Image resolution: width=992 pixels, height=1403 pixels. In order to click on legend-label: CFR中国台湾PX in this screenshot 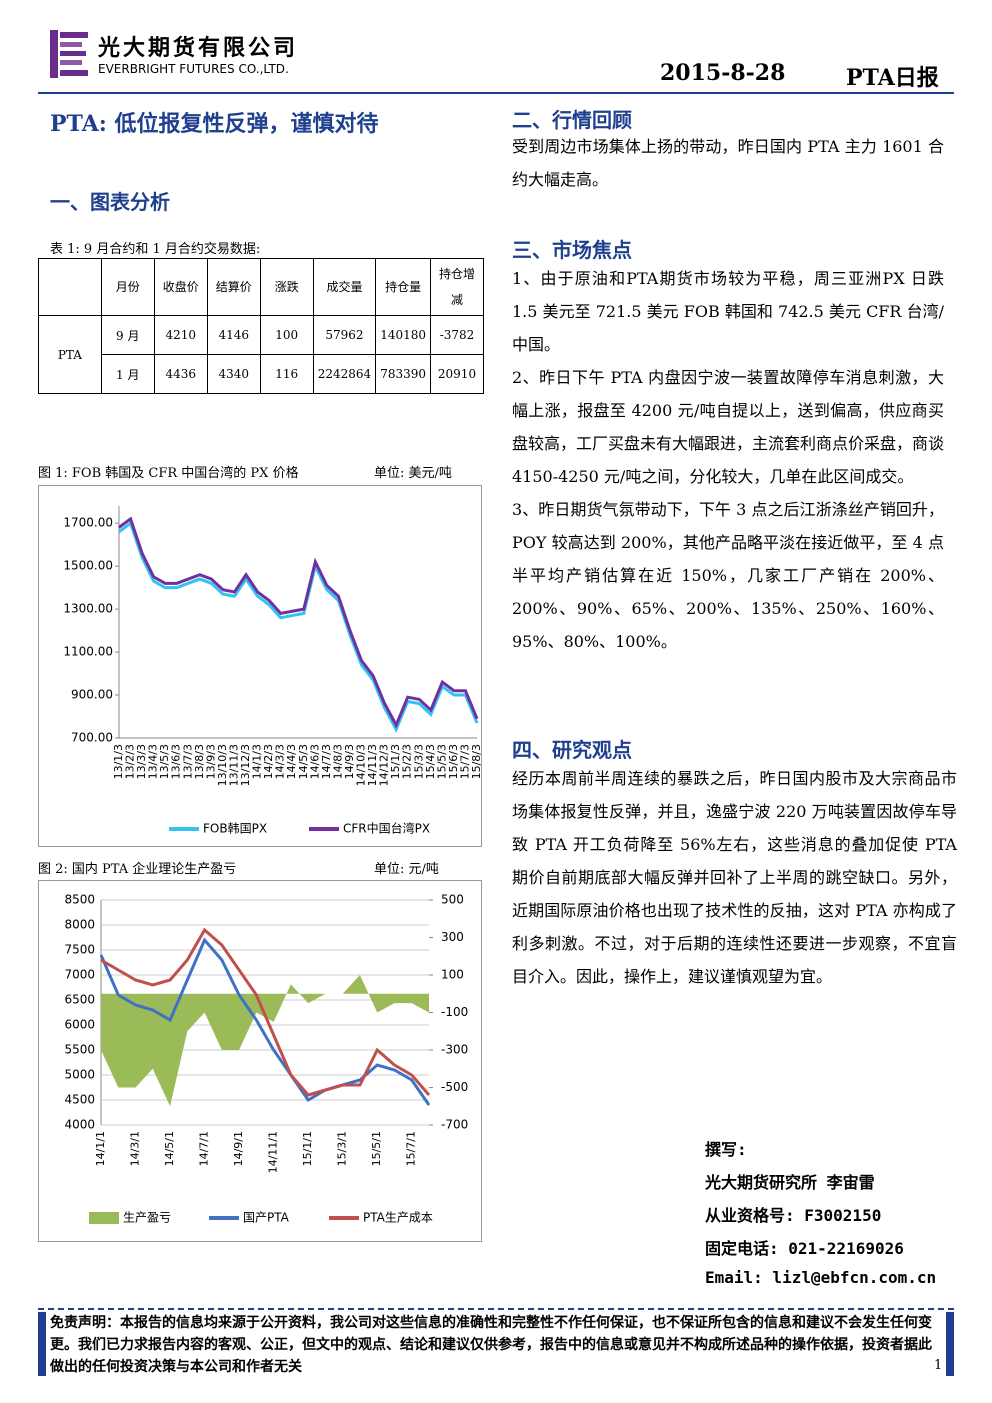, I will do `click(386, 828)`.